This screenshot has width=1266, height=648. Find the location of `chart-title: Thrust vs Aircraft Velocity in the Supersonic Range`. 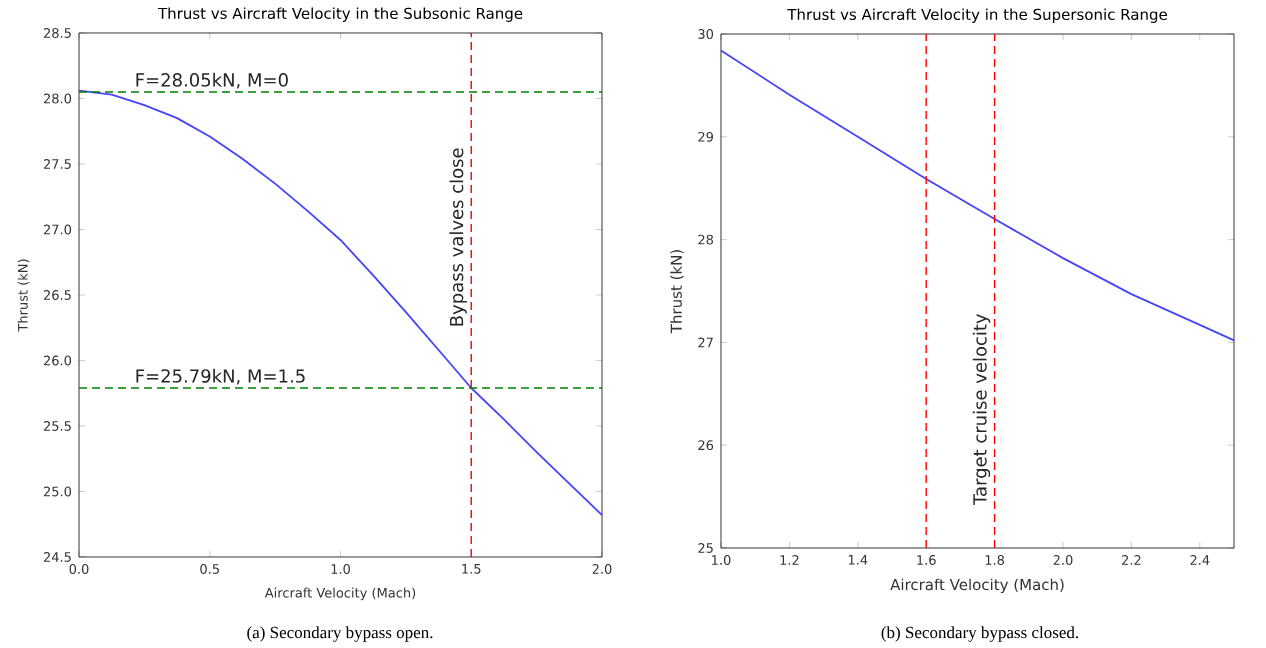

chart-title: Thrust vs Aircraft Velocity in the Supersonic Range is located at coordinates (977, 15).